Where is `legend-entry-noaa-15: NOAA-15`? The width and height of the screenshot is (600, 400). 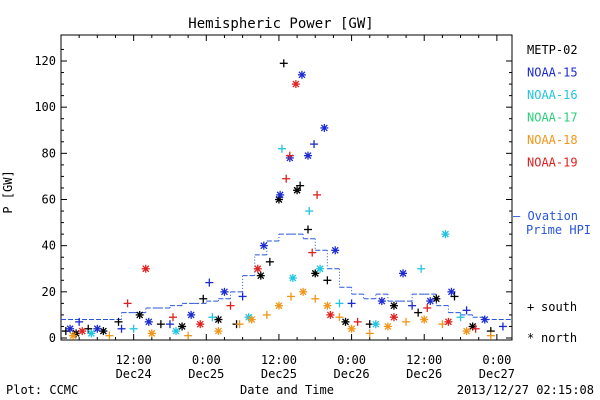 legend-entry-noaa-15: NOAA-15 is located at coordinates (552, 73).